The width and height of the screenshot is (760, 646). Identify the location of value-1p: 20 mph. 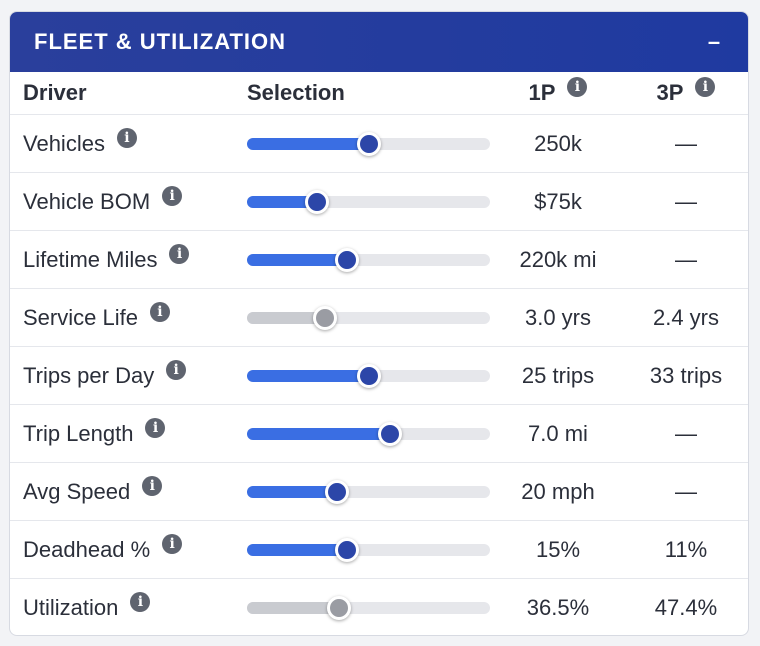
(558, 491).